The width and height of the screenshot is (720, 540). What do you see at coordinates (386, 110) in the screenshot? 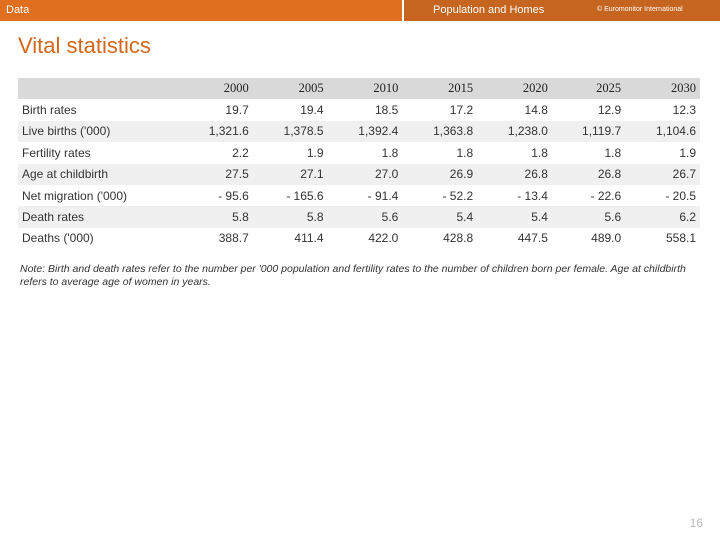
I see `table-cell: 18.5` at bounding box center [386, 110].